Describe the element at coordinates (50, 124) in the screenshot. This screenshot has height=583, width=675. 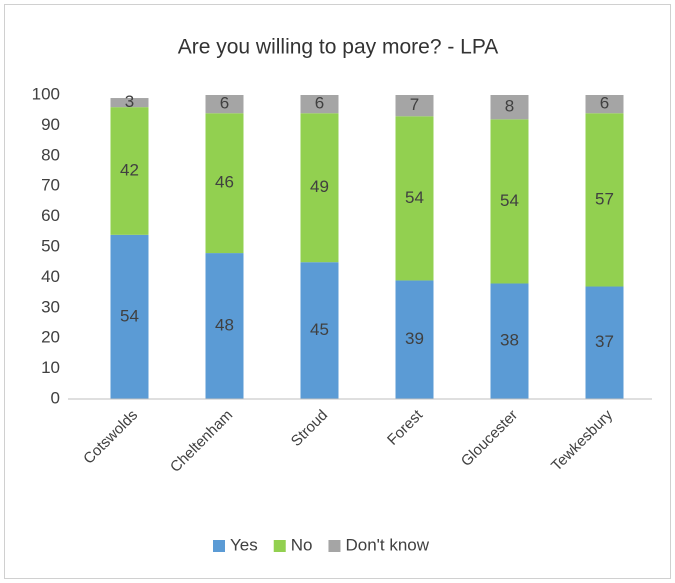
I see `y-tick-label: 90` at that location.